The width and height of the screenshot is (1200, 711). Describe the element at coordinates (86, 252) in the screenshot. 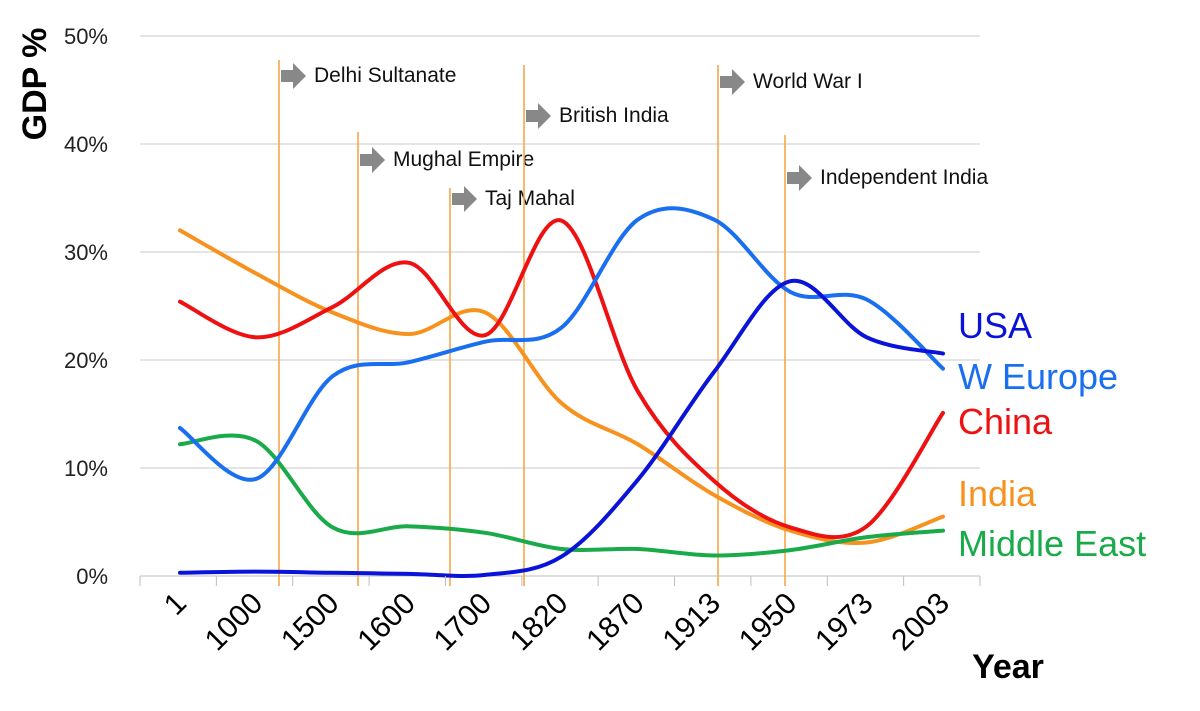

I see `y-tick-label: 30%` at that location.